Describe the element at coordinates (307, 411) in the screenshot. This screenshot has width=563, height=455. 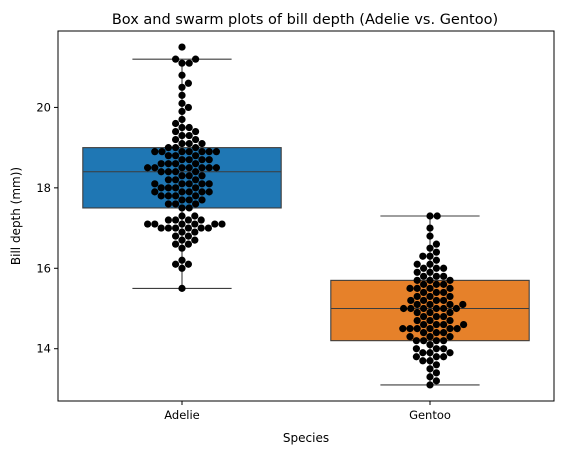
I see `x-axis: Adelie Gentoo` at that location.